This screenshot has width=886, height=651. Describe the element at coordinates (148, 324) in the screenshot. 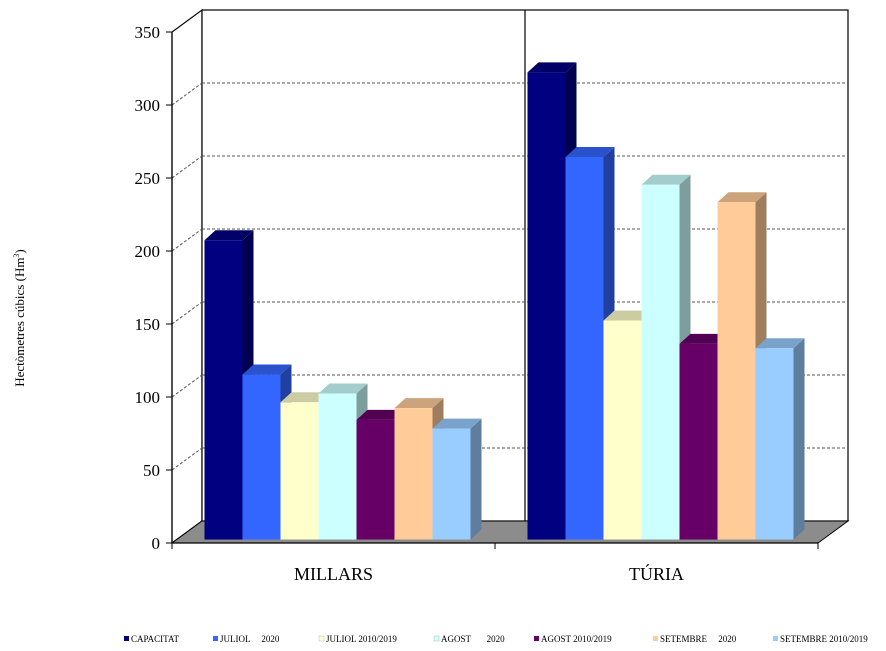

I see `y-tick-label: 150` at that location.